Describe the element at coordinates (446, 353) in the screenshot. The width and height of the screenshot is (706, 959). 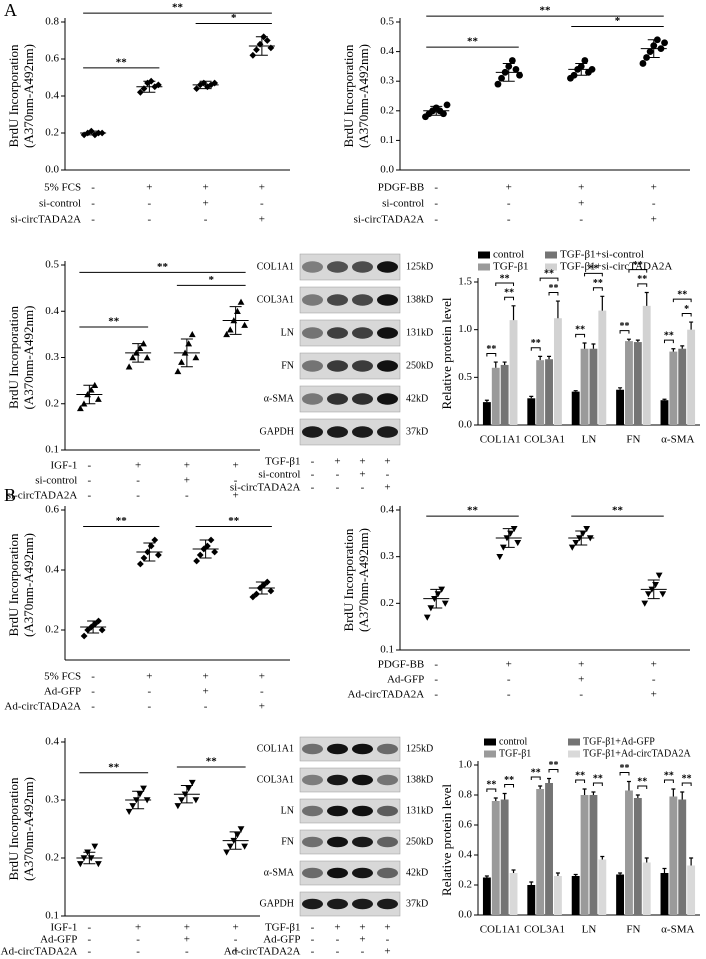
I see `y-axis-label: Relative protein level` at that location.